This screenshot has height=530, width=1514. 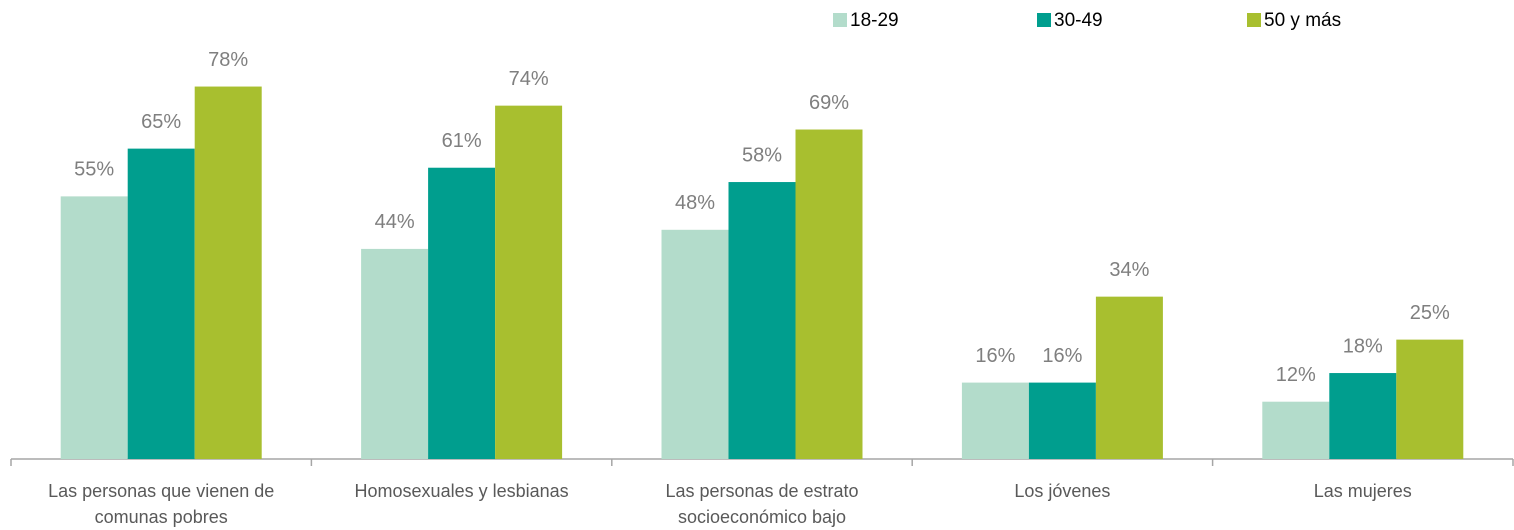 What do you see at coordinates (462, 141) in the screenshot?
I see `value-label: 61%` at bounding box center [462, 141].